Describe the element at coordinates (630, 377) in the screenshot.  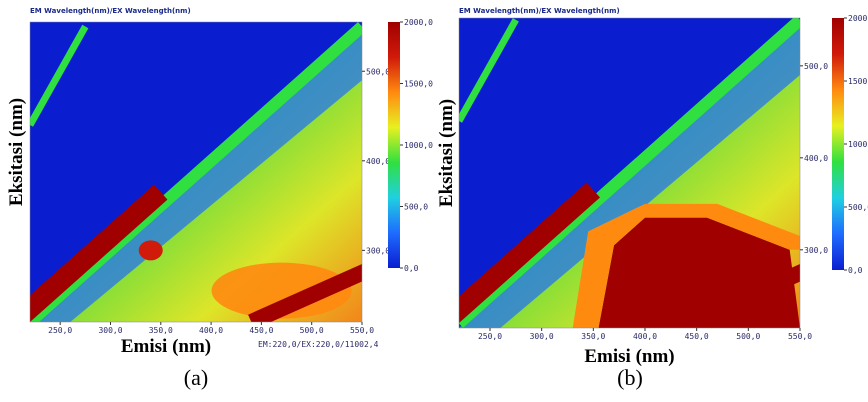
I see `panel-label: (b)` at that location.